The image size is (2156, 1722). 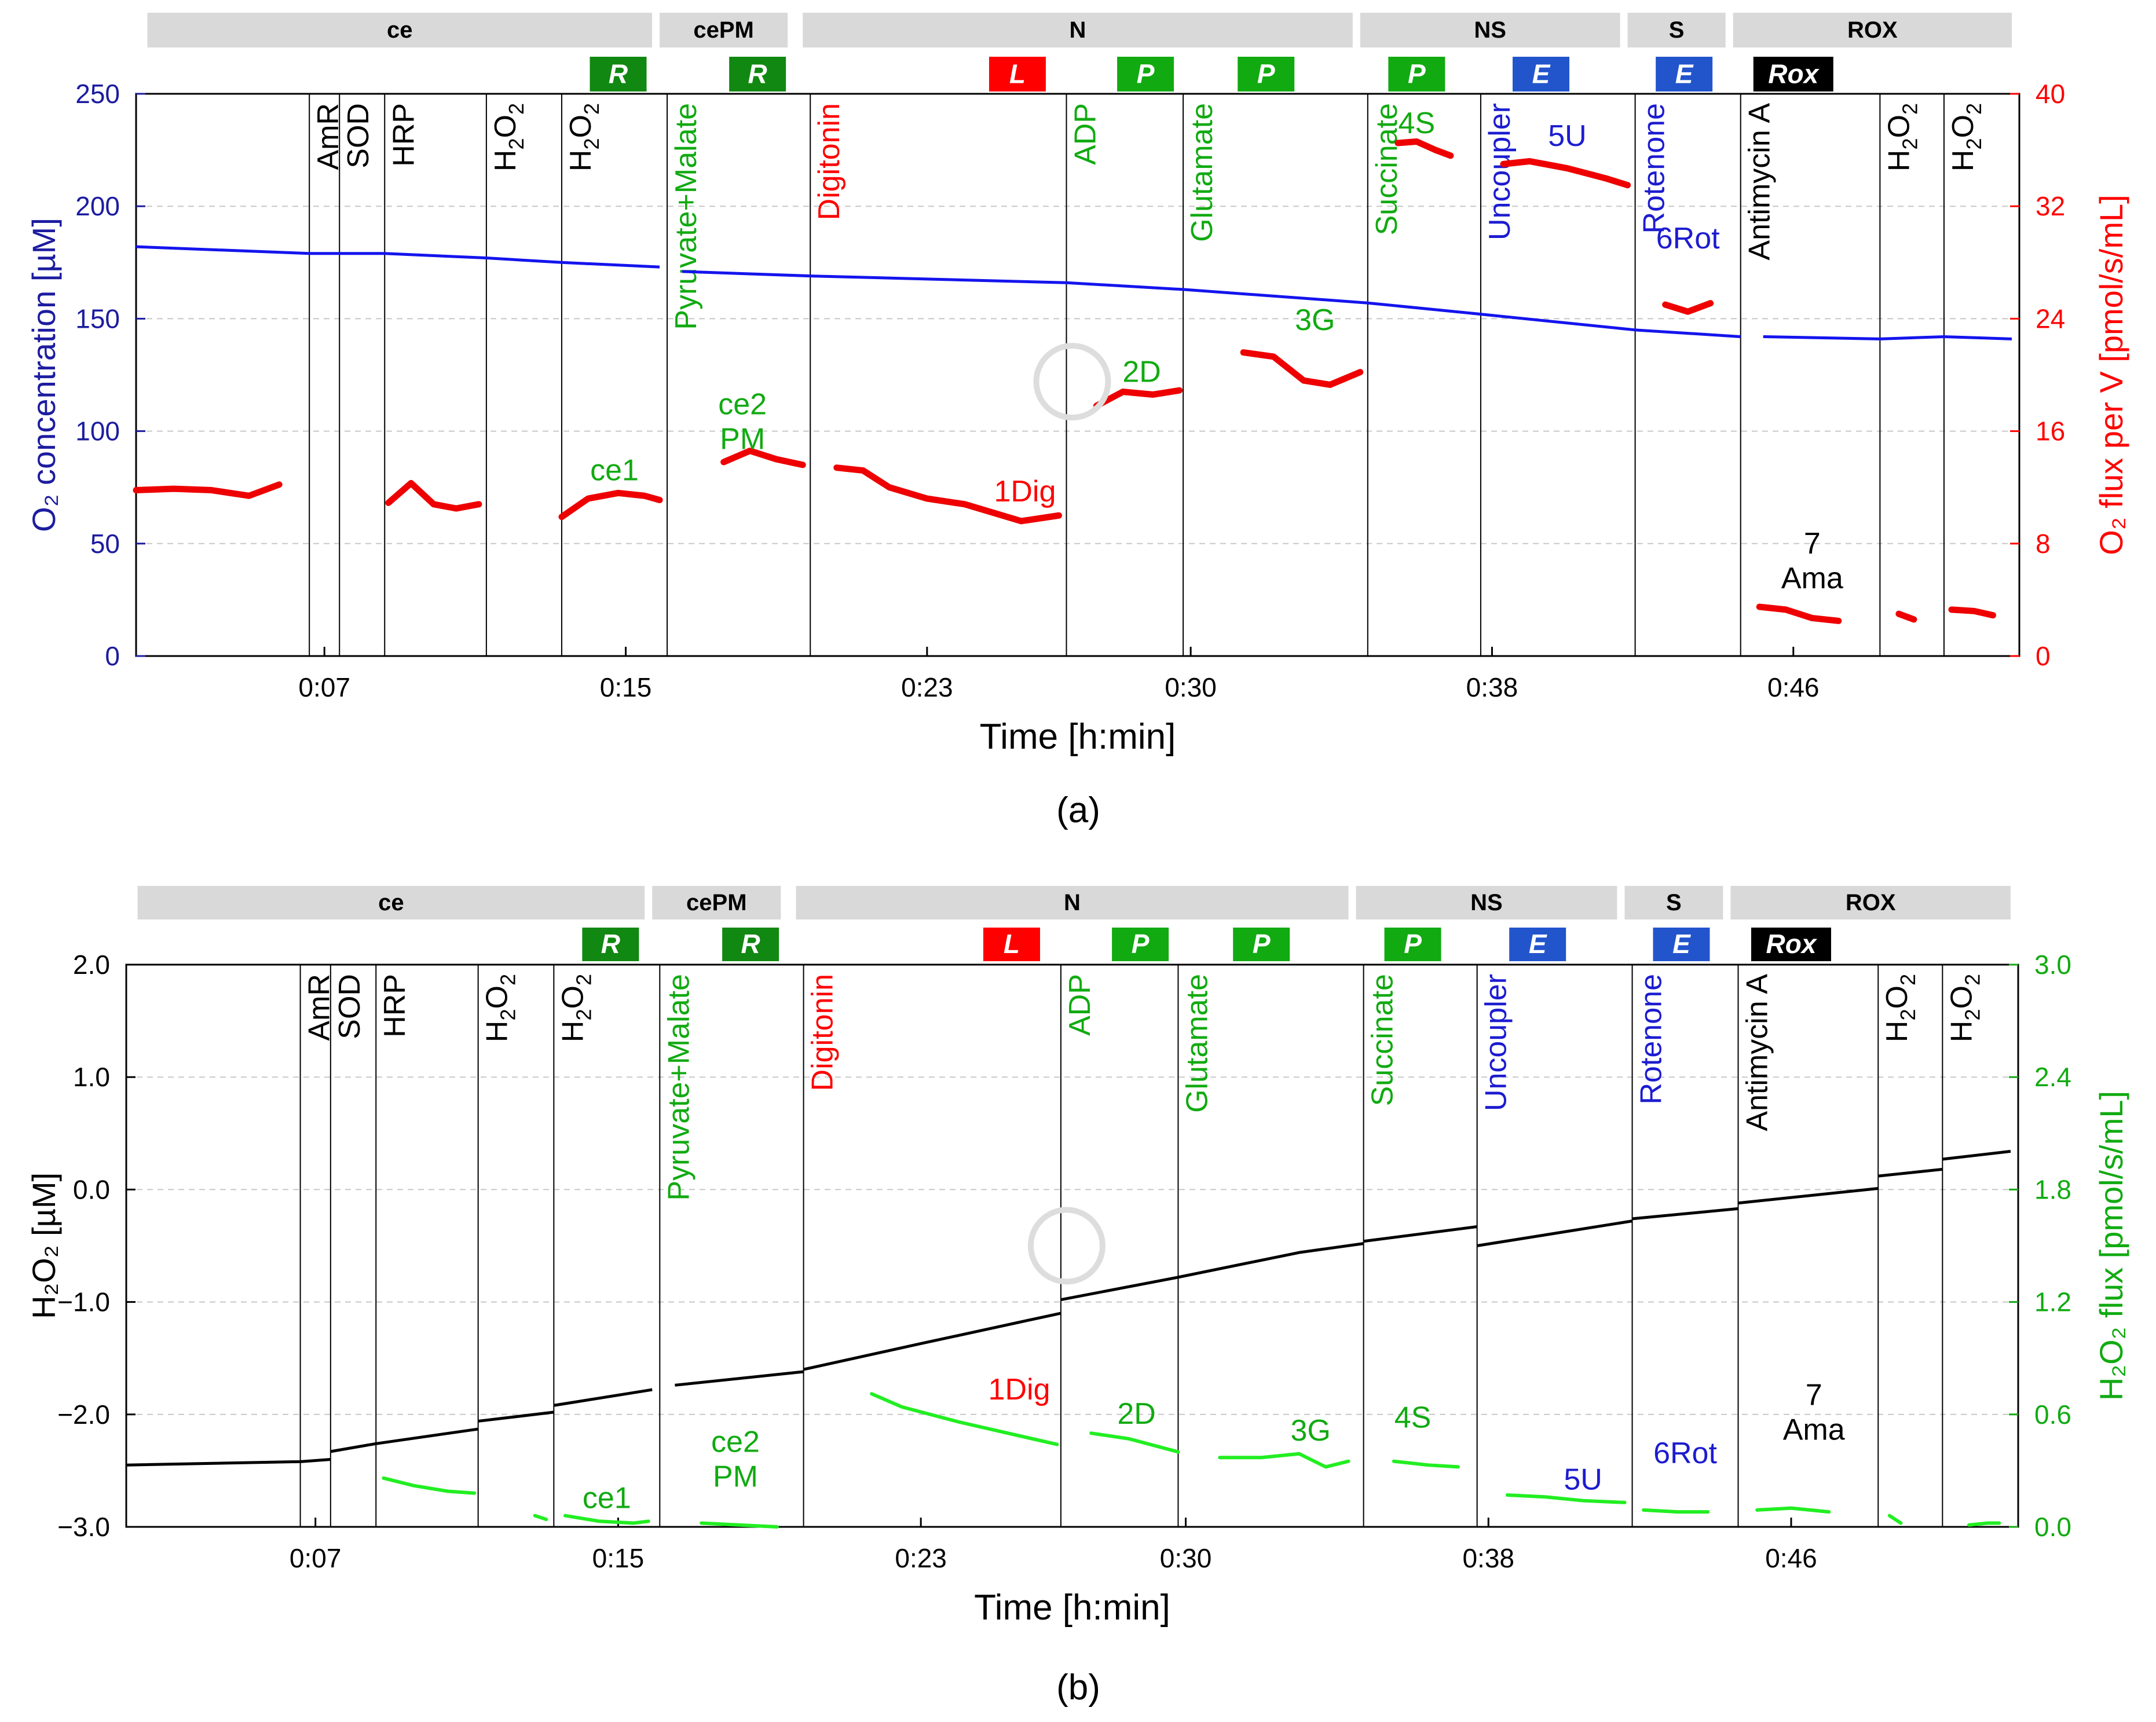 I want to click on event-label-main: Antimycin A, so click(x=1757, y=1052).